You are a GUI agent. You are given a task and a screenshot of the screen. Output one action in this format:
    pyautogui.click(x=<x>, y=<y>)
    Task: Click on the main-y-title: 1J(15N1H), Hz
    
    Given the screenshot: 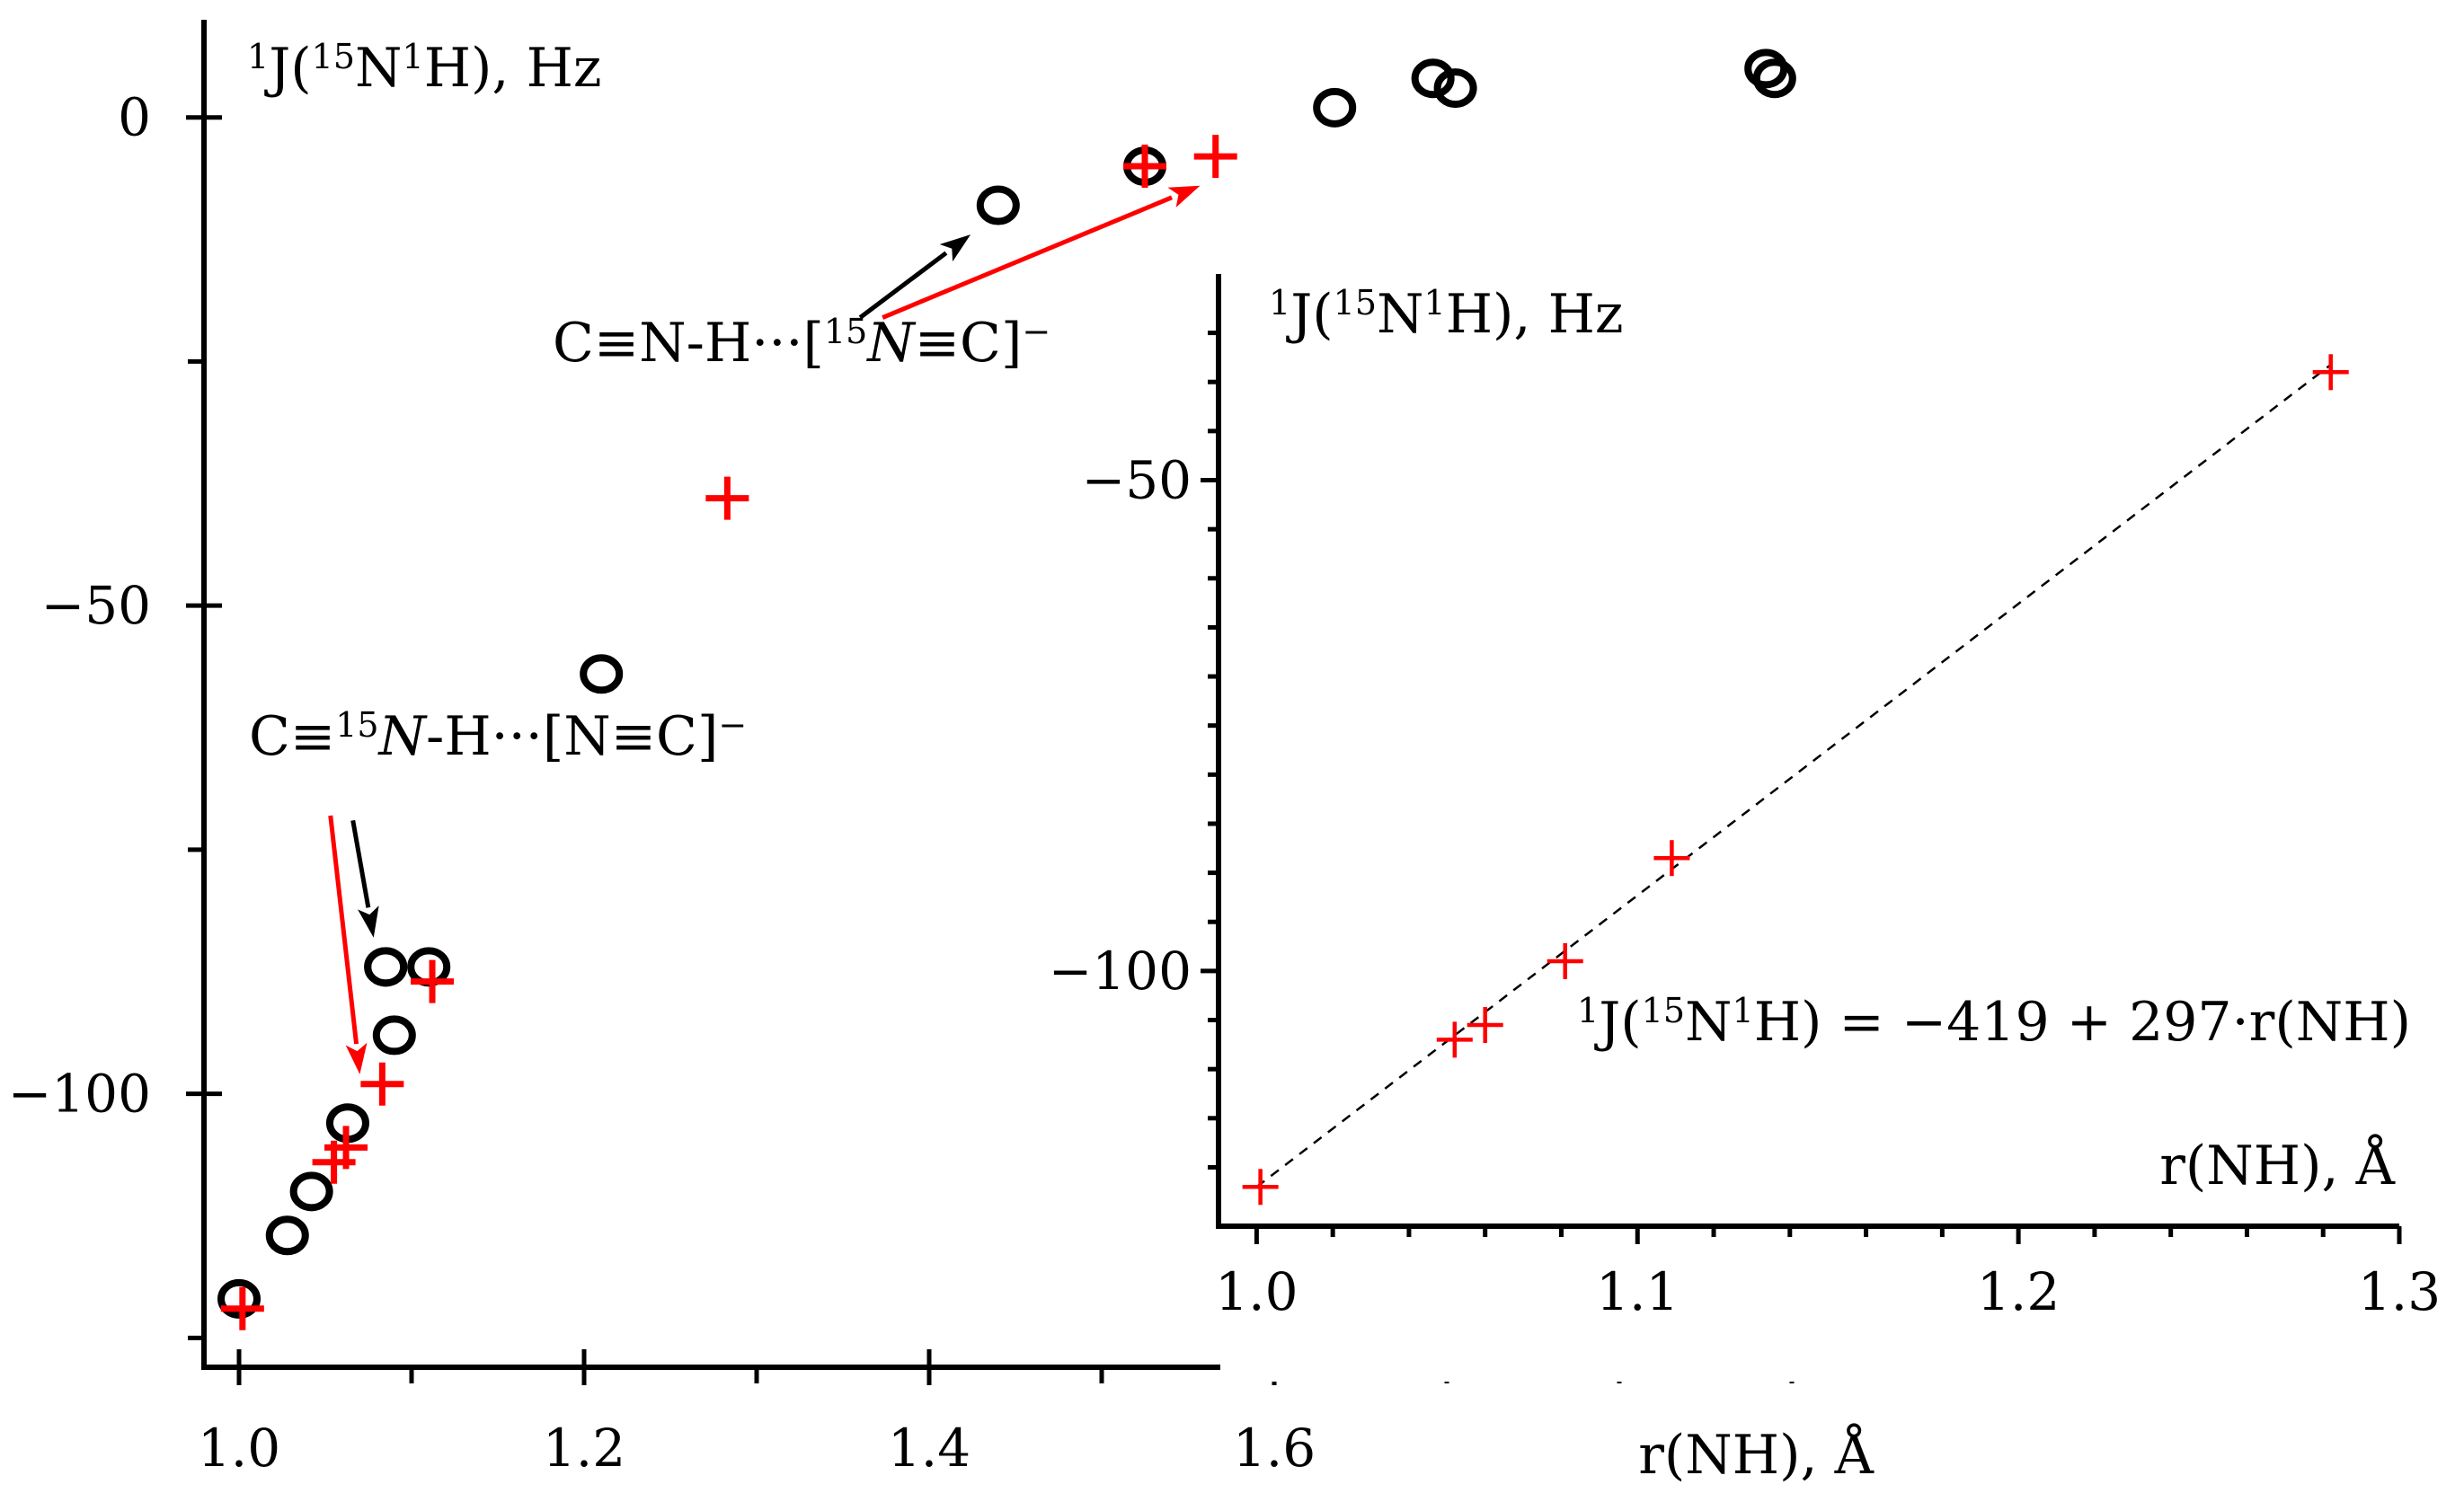 What is the action you would take?
    pyautogui.click(x=425, y=68)
    